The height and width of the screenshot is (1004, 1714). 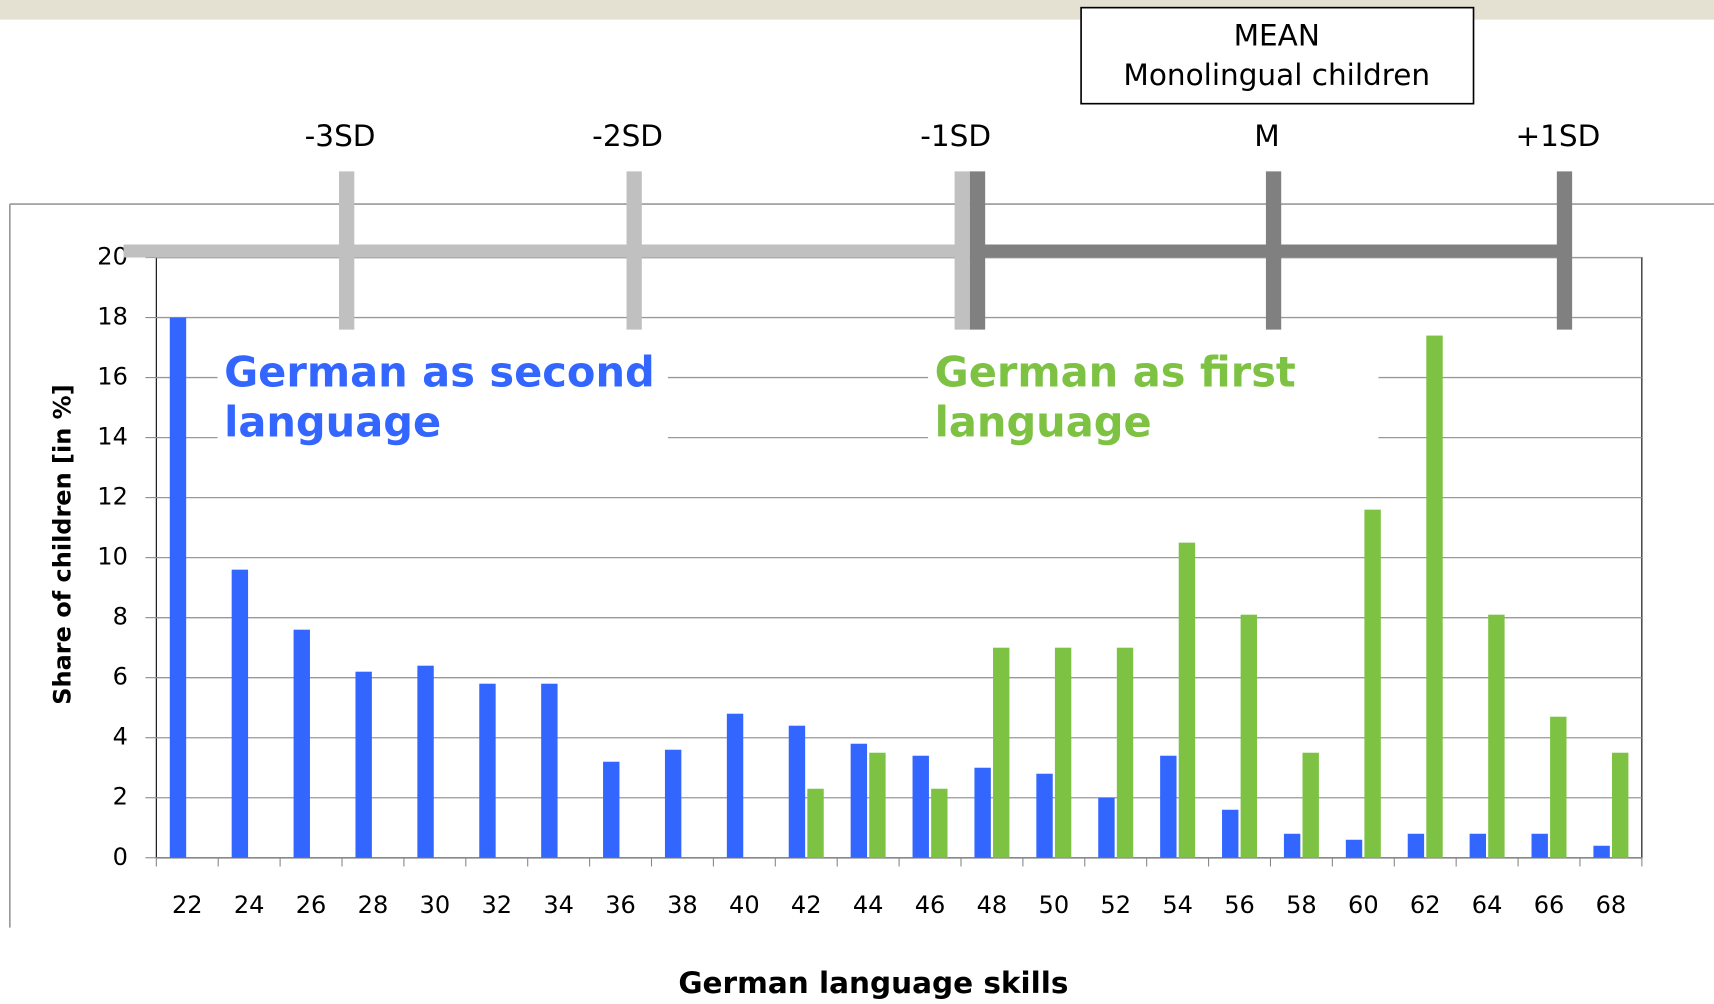 I want to click on x-tick-label: 56, so click(x=1239, y=905).